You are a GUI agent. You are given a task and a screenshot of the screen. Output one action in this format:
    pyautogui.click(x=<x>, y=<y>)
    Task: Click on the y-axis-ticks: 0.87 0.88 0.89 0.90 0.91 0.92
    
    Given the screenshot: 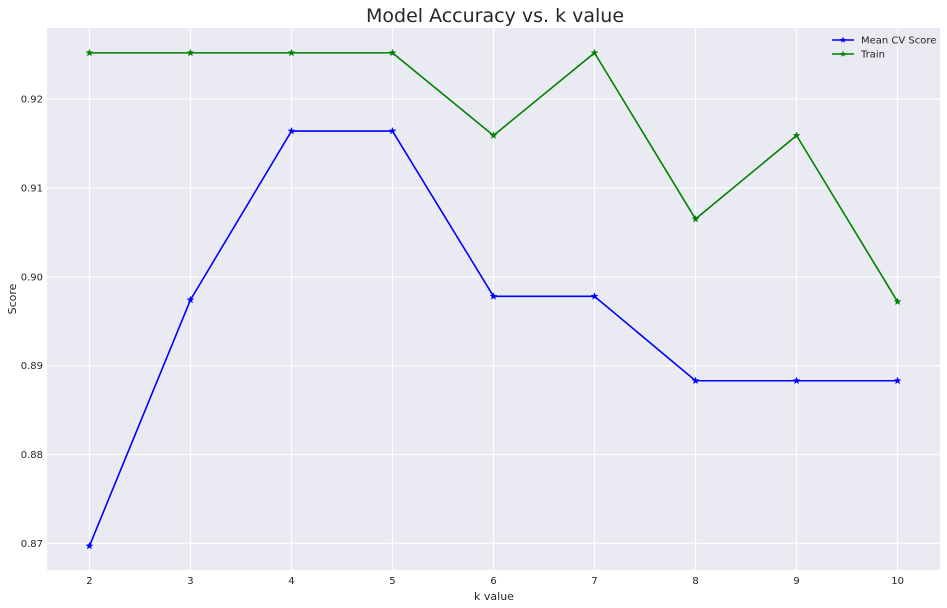 What is the action you would take?
    pyautogui.click(x=32, y=322)
    